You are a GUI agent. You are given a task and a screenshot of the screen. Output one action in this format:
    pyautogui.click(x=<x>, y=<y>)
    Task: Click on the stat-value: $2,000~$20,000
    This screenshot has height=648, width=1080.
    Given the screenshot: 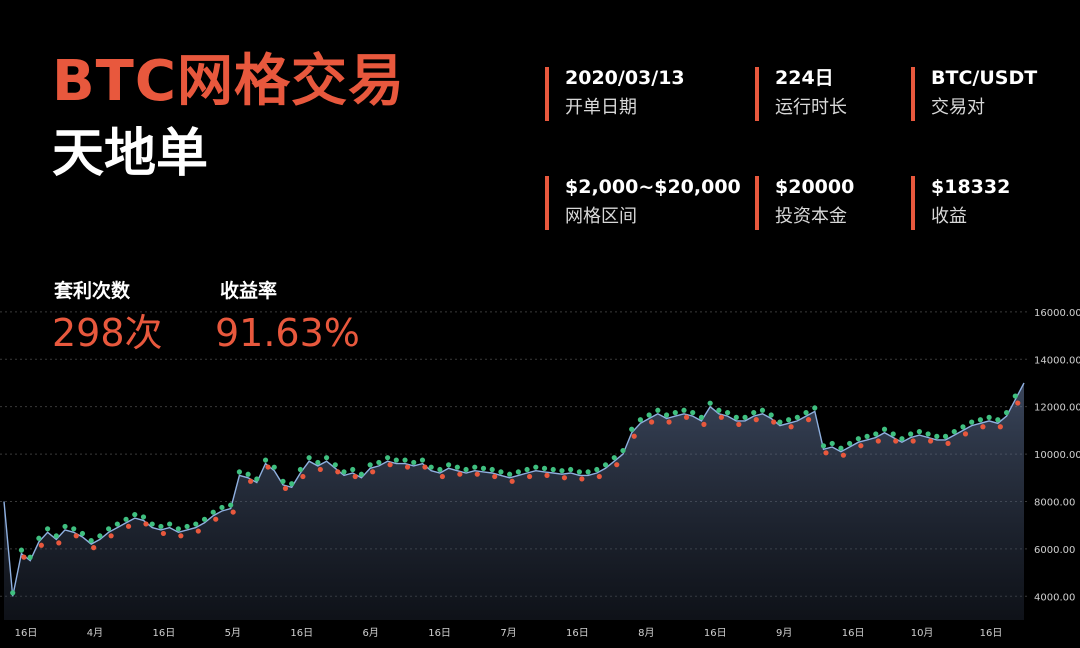 What is the action you would take?
    pyautogui.click(x=653, y=187)
    